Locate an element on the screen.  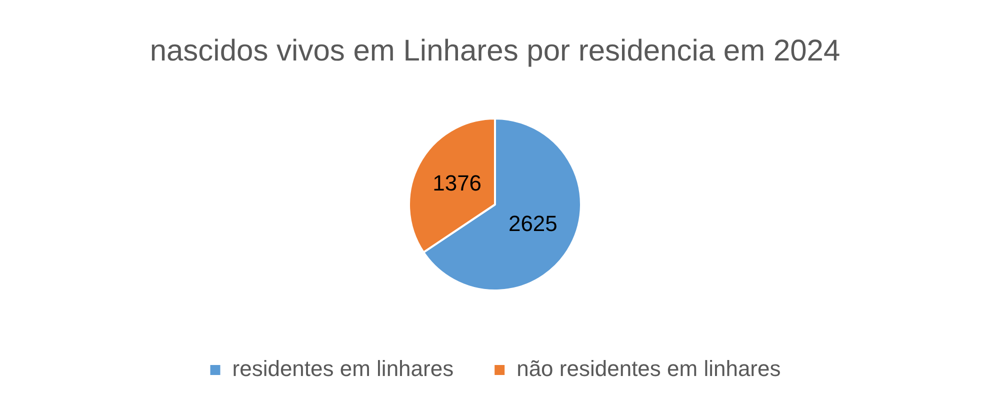
data-label: 2625 is located at coordinates (533, 223).